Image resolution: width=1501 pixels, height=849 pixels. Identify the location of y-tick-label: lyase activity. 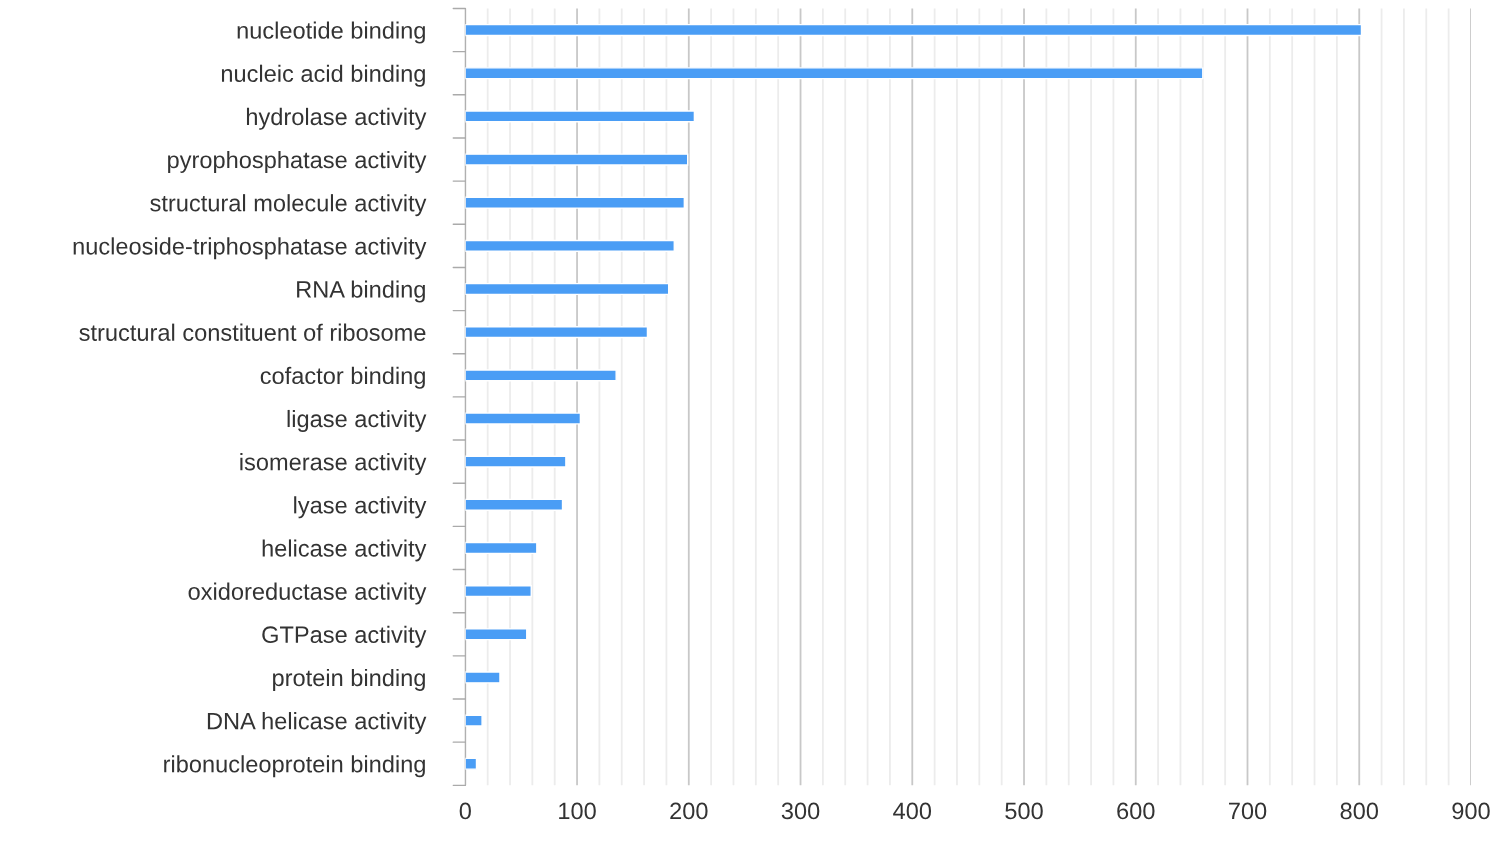
(360, 507).